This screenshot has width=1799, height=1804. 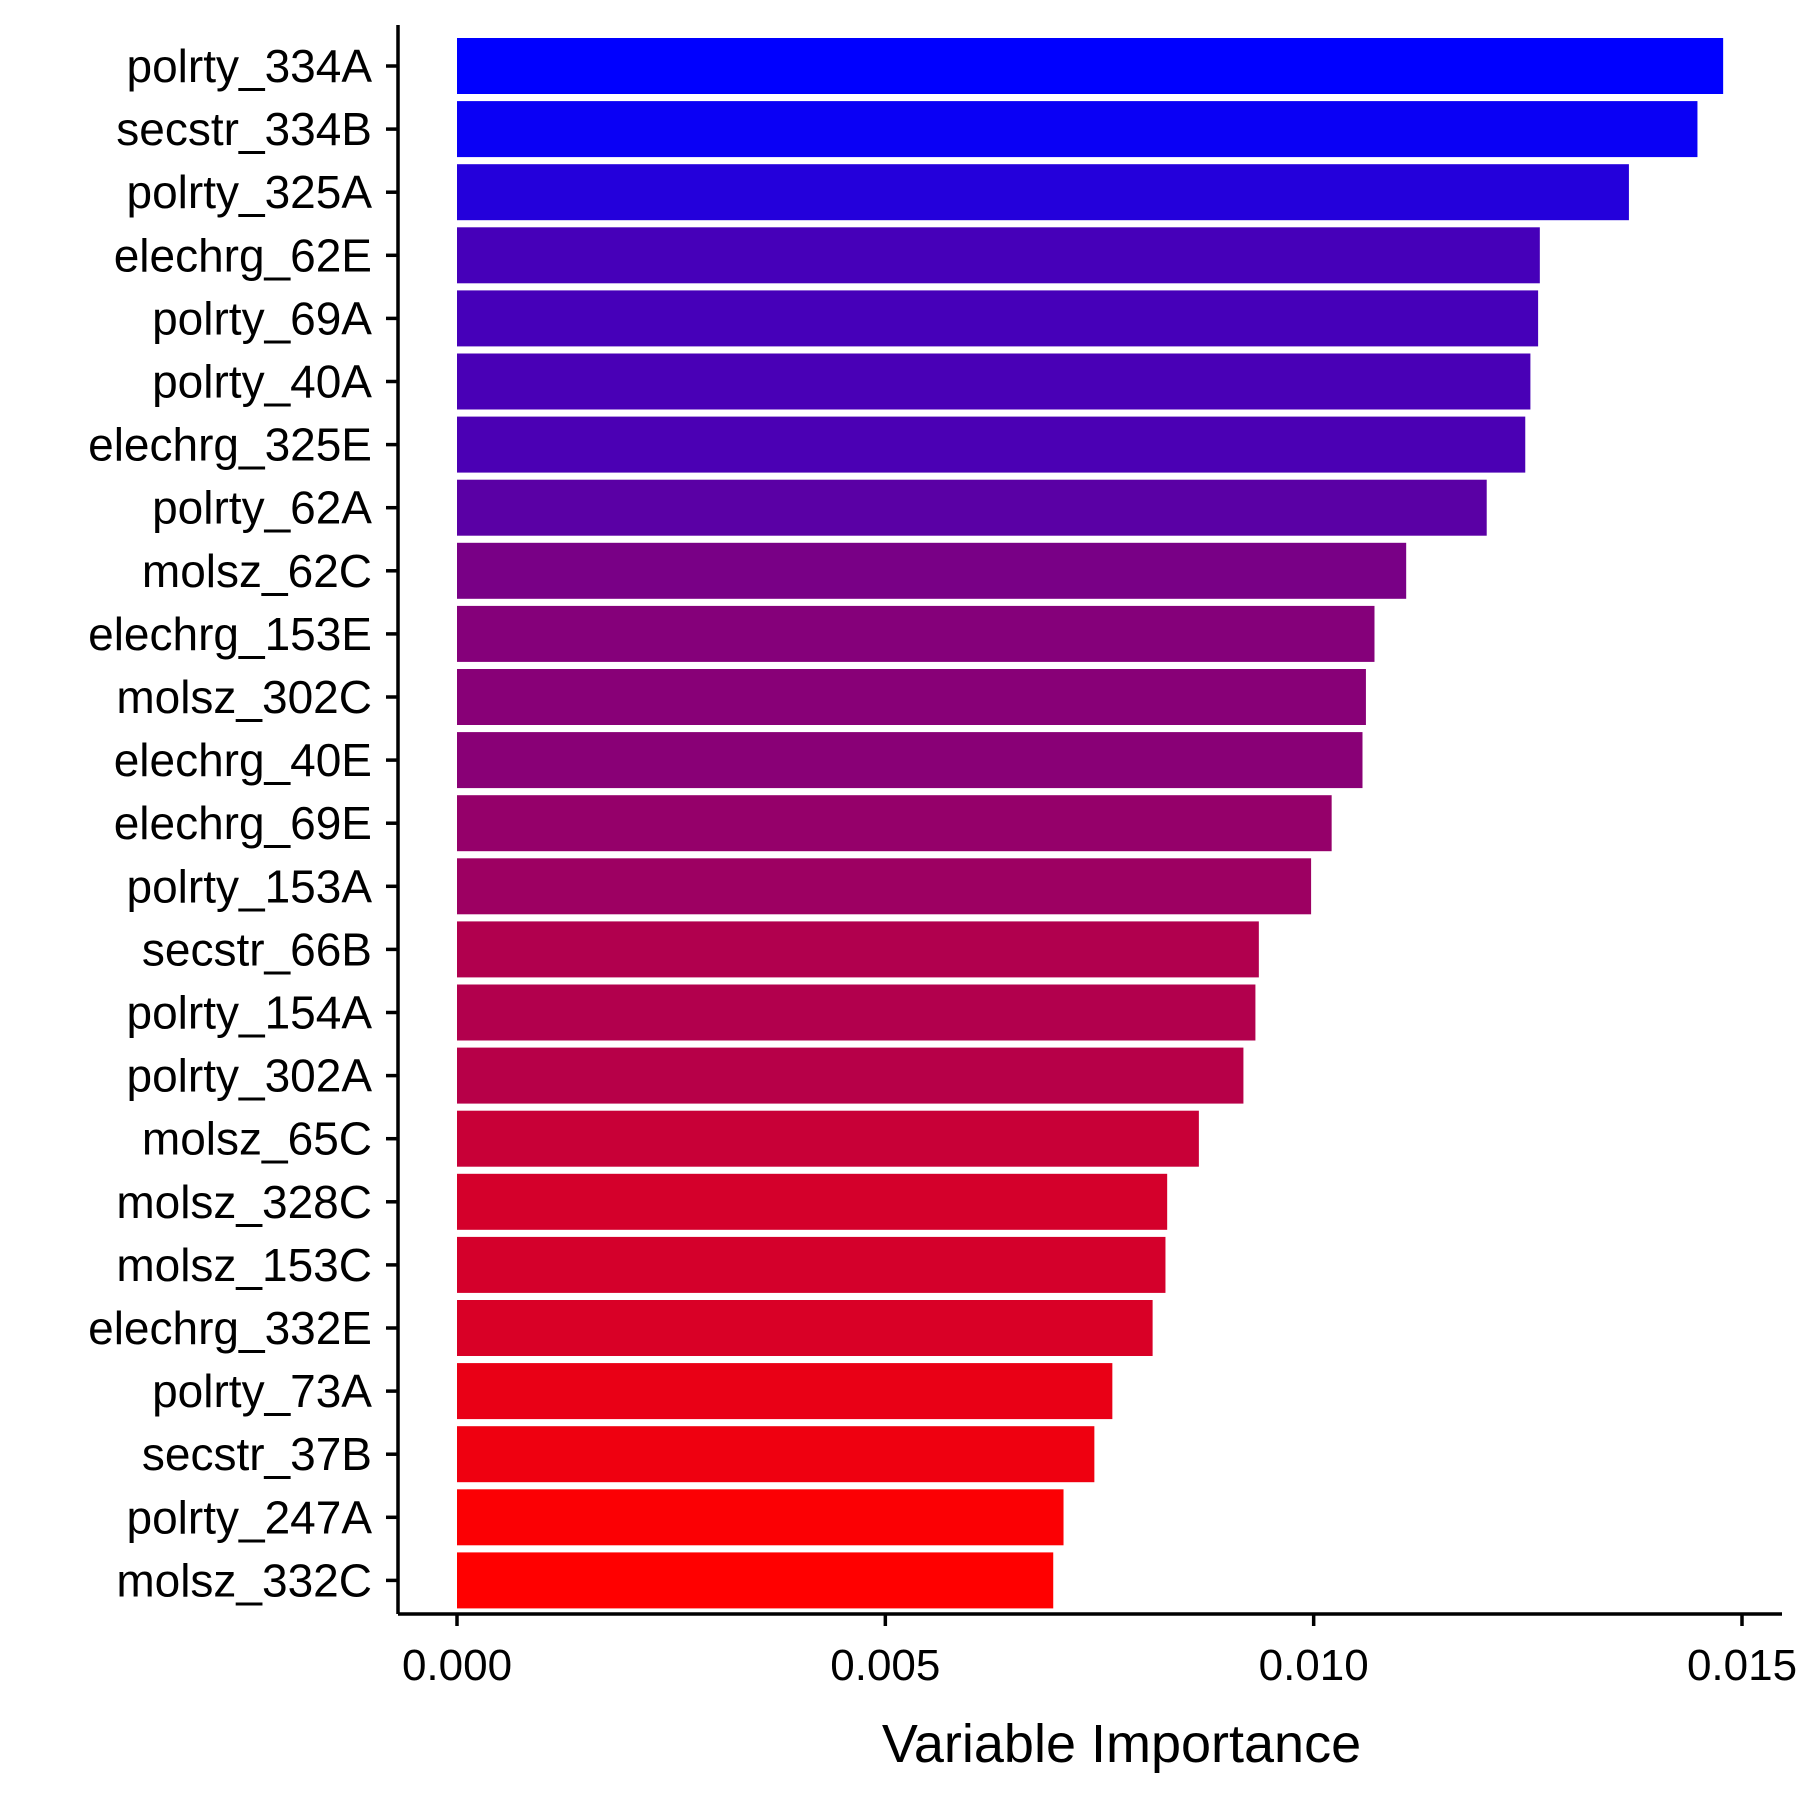 What do you see at coordinates (972, 507) in the screenshot?
I see `bar-polrty_62A` at bounding box center [972, 507].